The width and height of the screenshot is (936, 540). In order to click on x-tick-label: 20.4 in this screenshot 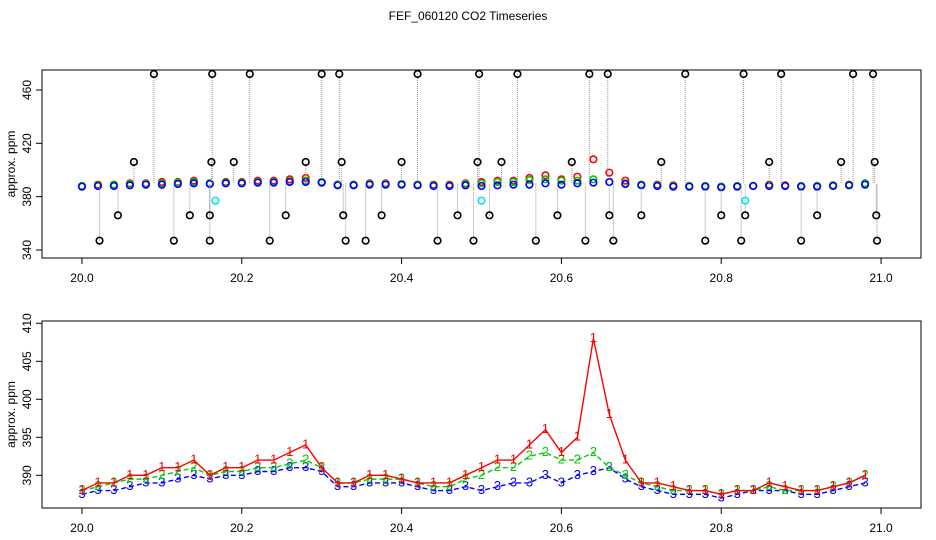, I will do `click(402, 278)`.